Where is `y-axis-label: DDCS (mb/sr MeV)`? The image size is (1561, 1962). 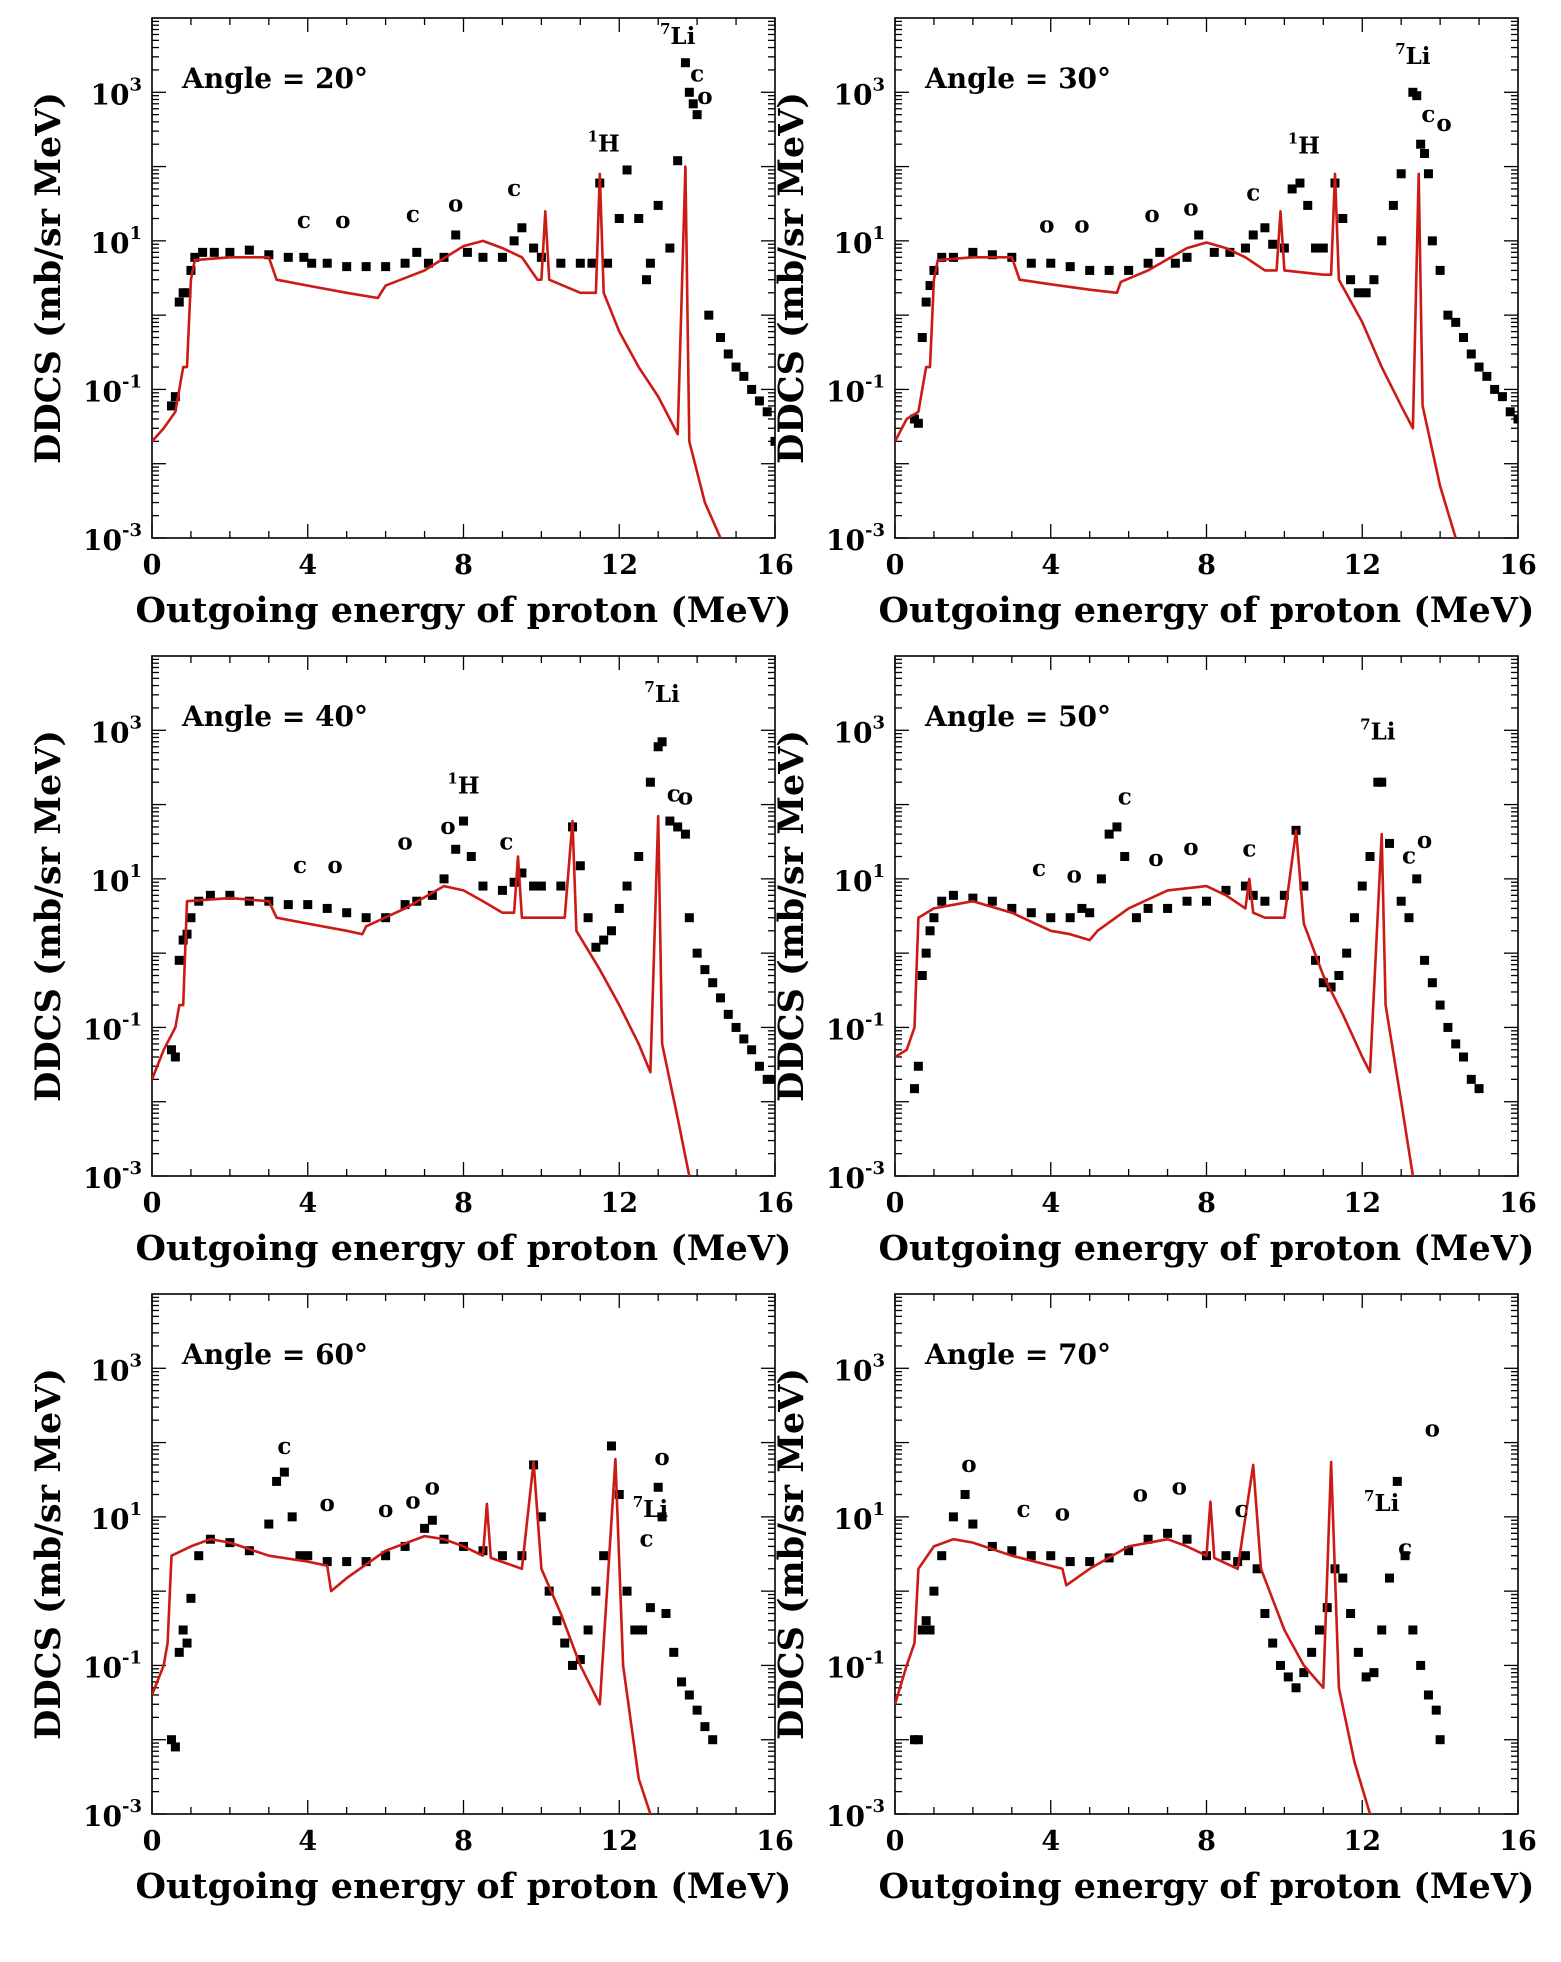
y-axis-label: DDCS (mb/sr MeV) is located at coordinates (791, 1554).